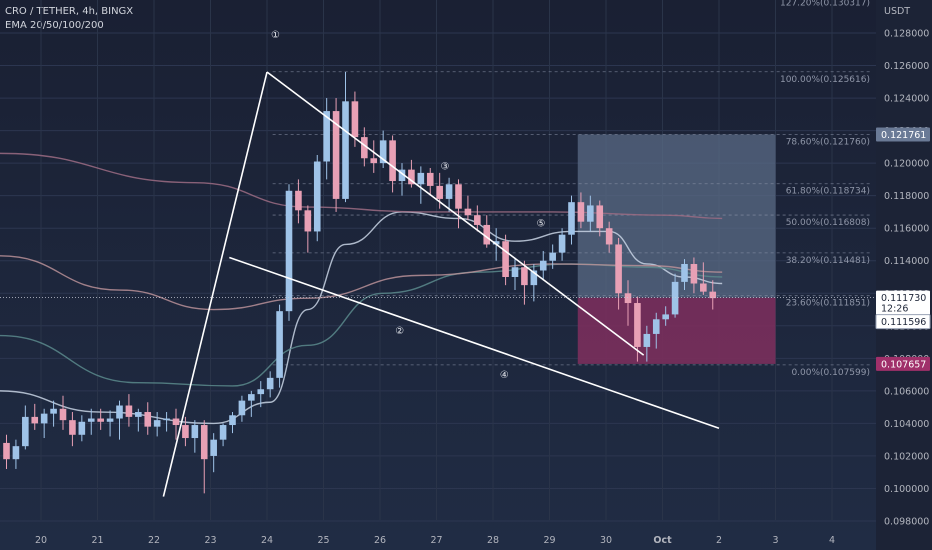 Image resolution: width=932 pixels, height=550 pixels. Describe the element at coordinates (906, 66) in the screenshot. I see `price-tick: 0.126000` at that location.